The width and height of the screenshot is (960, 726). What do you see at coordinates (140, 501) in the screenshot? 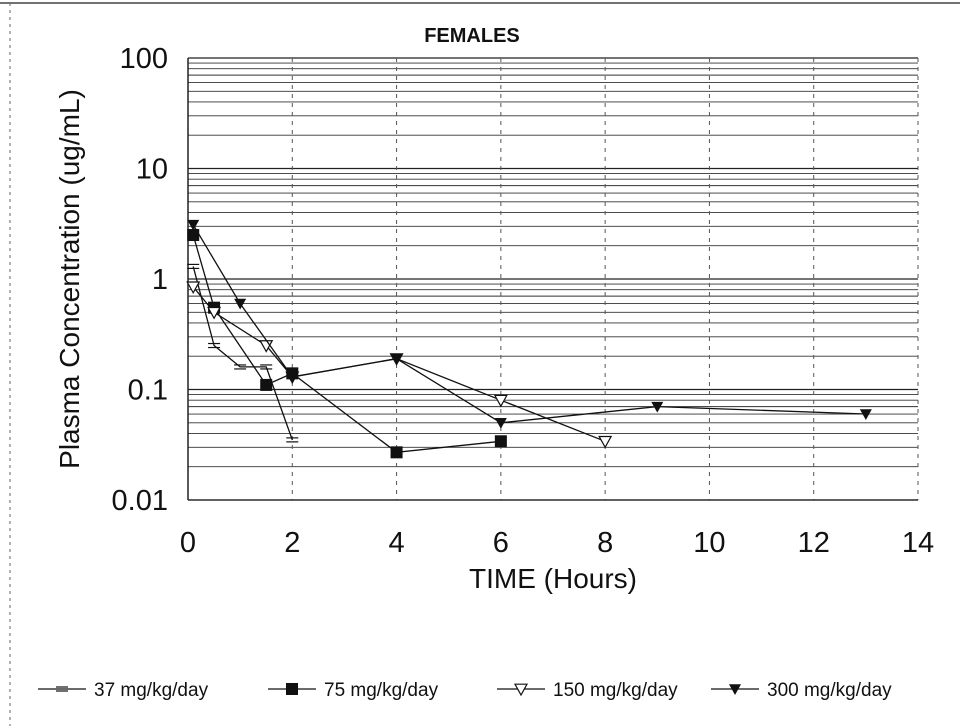
I see `y-tick-label: 0.01` at bounding box center [140, 501].